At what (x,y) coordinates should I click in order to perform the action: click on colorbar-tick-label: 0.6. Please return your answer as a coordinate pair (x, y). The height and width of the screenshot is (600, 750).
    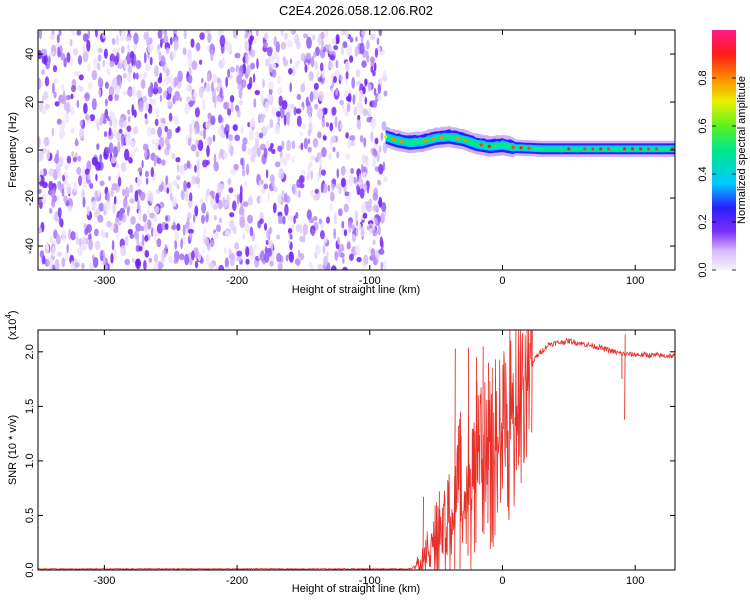
    Looking at the image, I should click on (703, 125).